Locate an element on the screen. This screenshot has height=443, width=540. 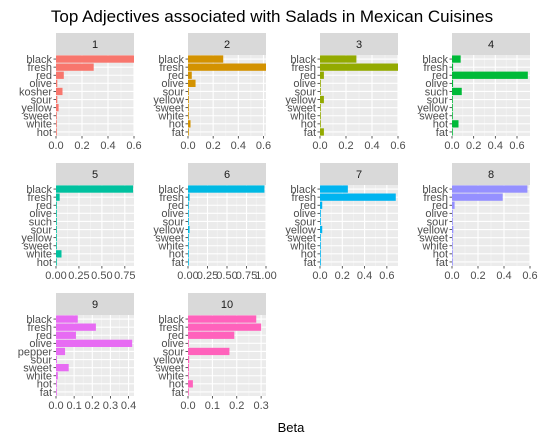
x-axis-title: Beta is located at coordinates (292, 427).